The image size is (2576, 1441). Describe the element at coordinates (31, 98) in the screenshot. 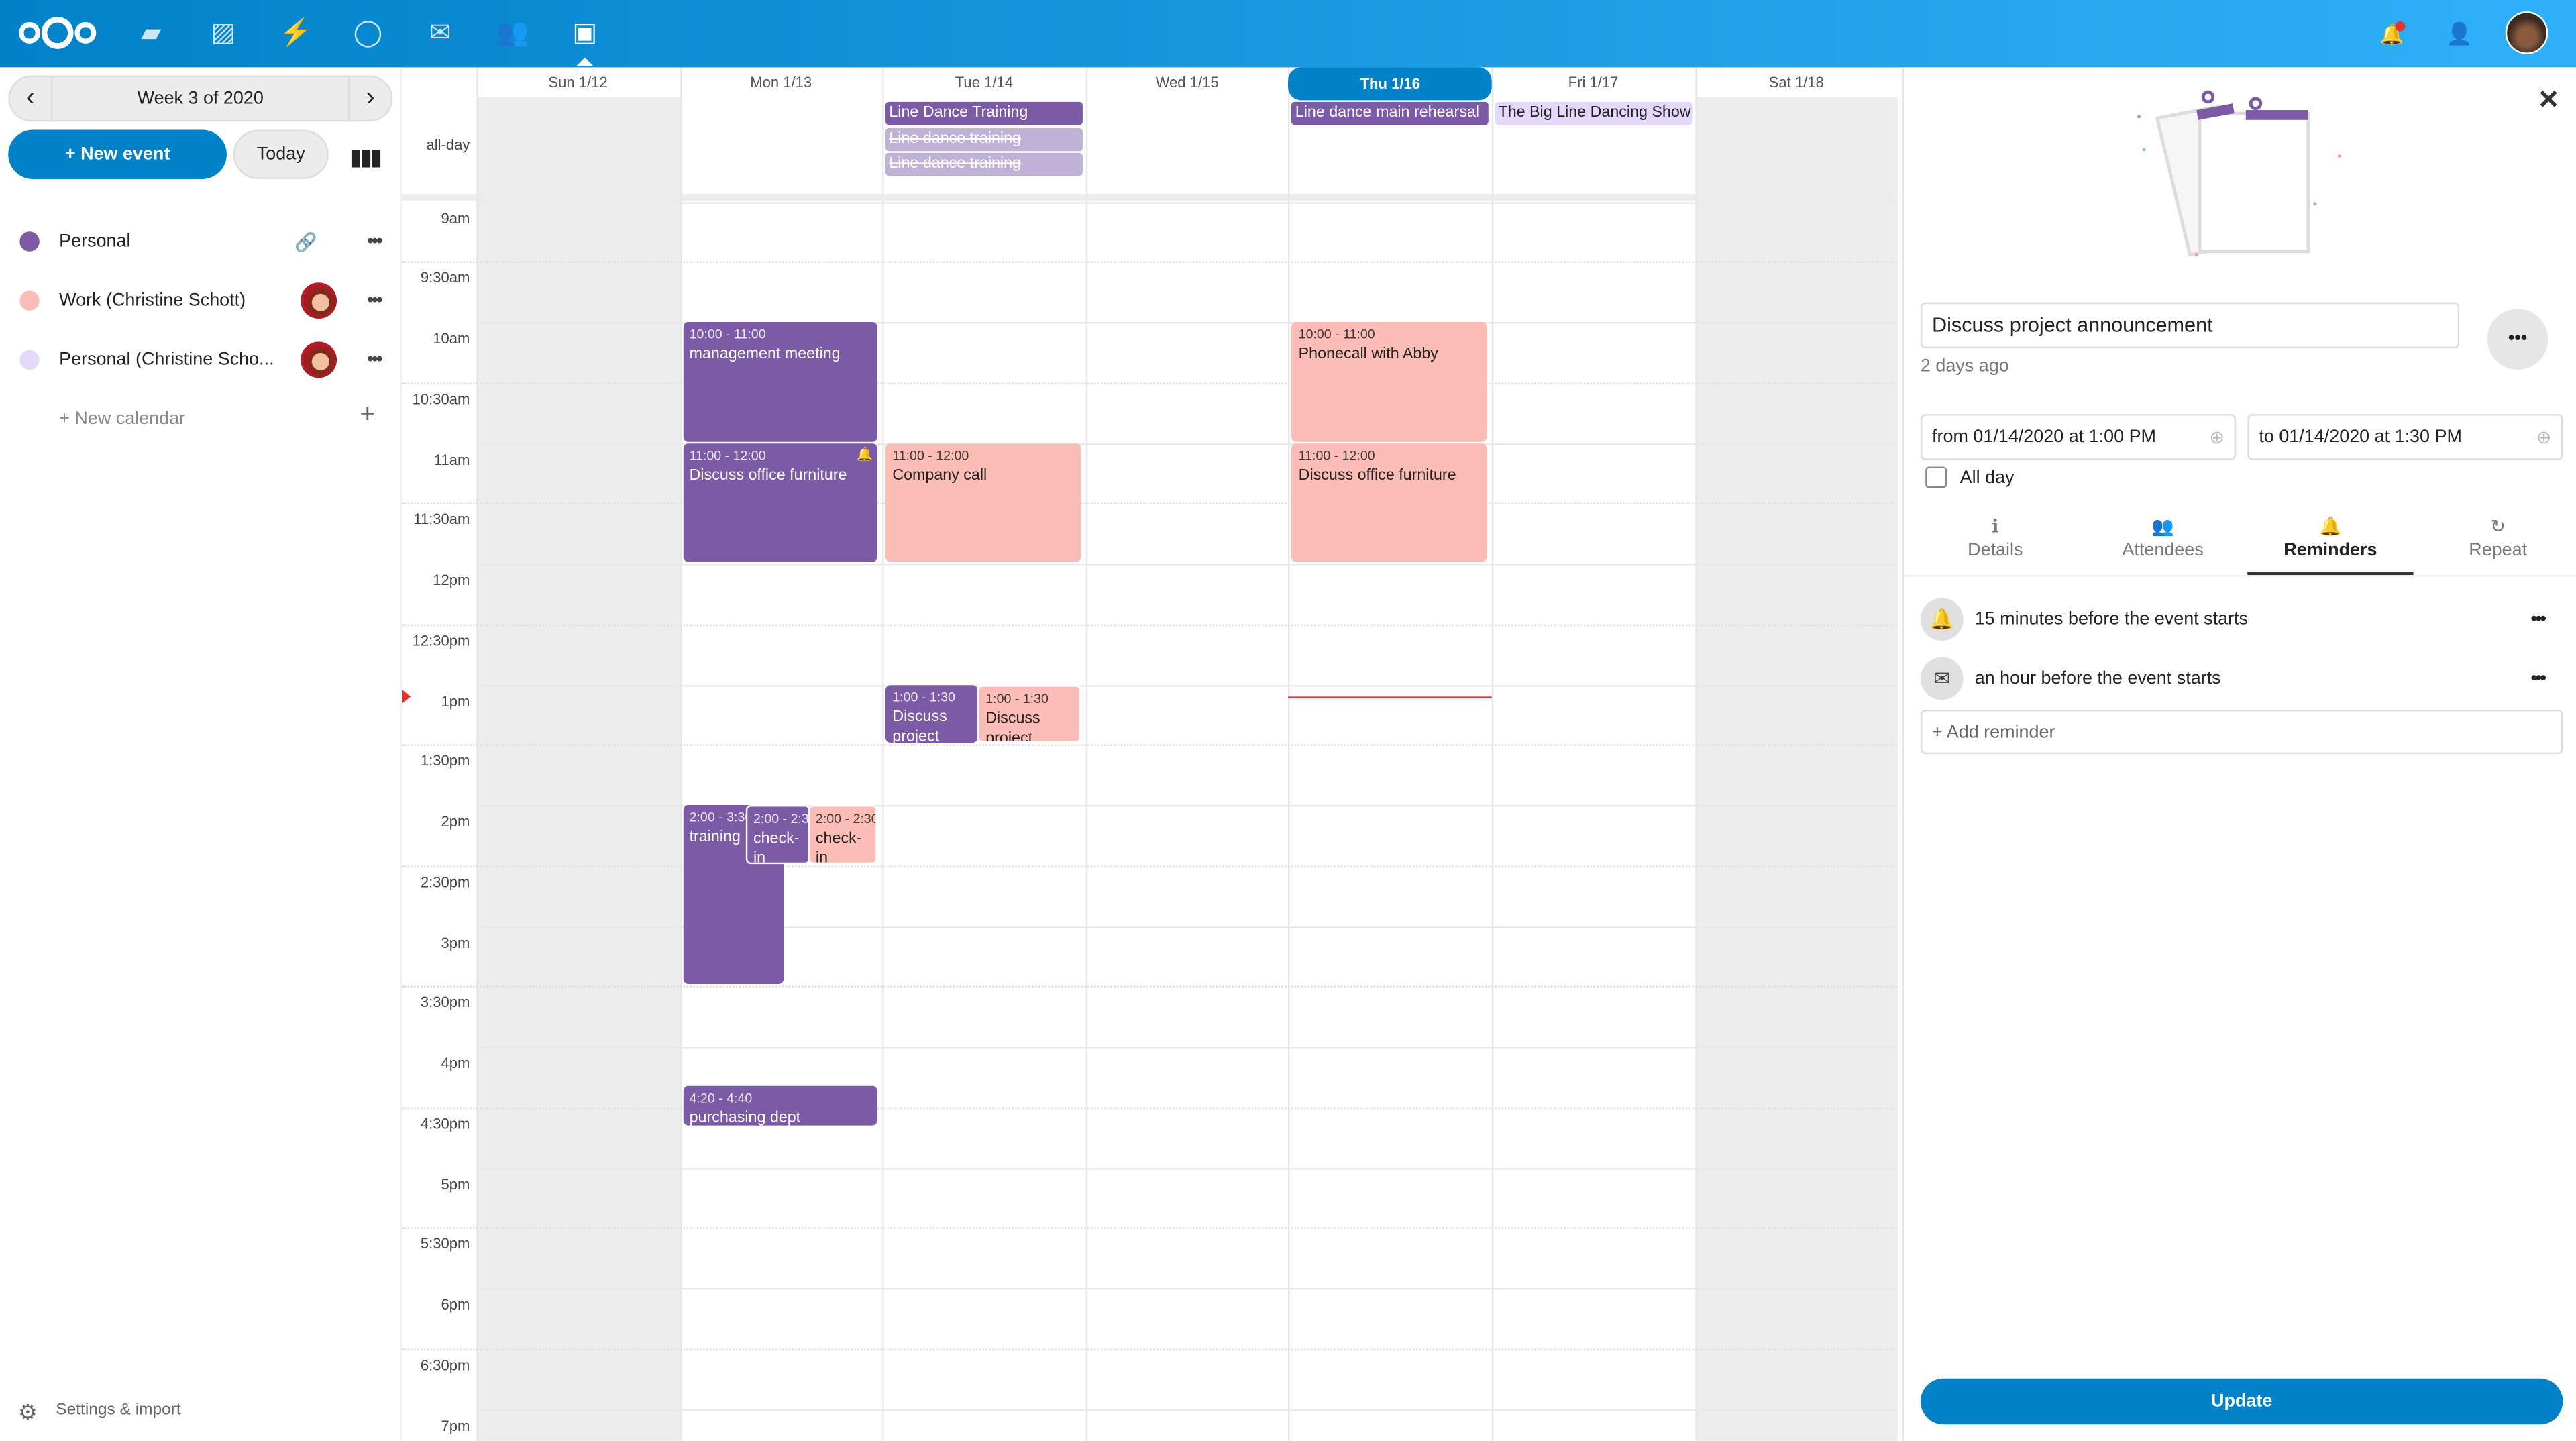

I see `previous-week-button: ‹` at that location.